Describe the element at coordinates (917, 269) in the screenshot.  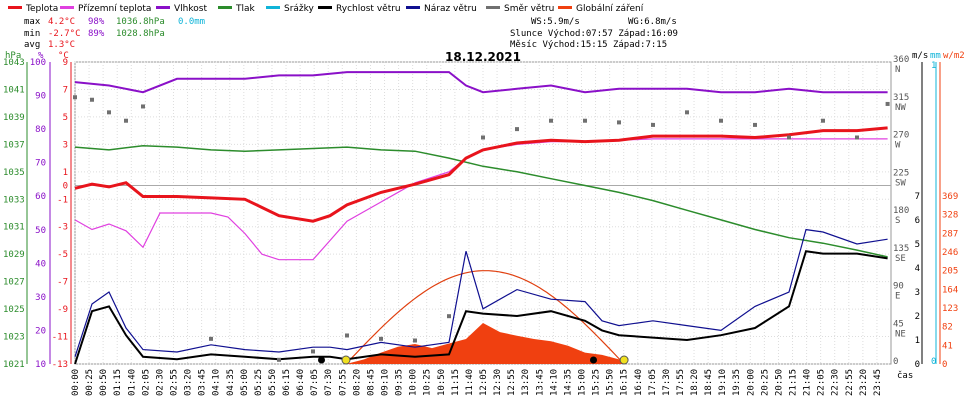
I see `ms-tick-label: 4` at that location.